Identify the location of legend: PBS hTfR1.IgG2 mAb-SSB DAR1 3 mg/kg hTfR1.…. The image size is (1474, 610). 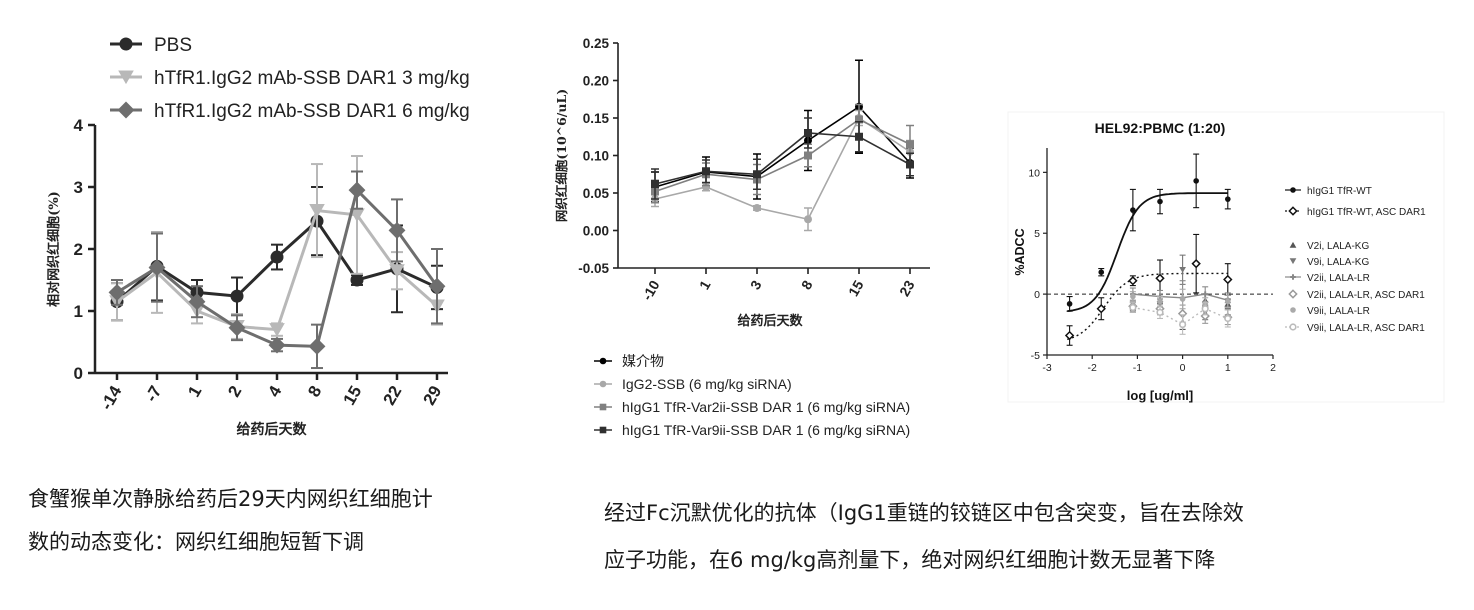
(290, 78).